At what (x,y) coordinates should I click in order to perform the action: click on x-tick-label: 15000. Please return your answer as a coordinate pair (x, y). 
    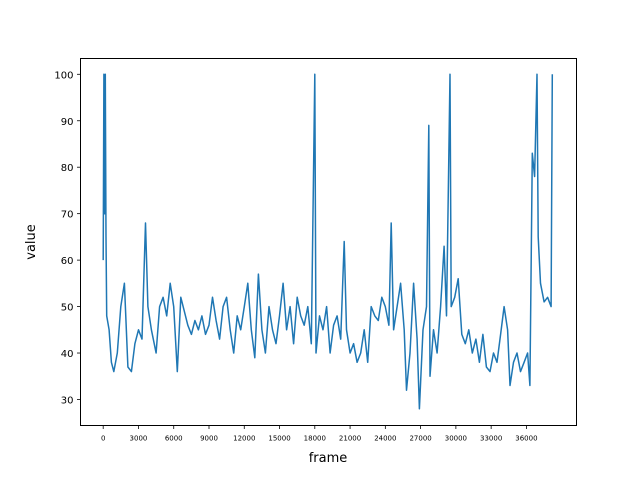
    Looking at the image, I should click on (279, 439).